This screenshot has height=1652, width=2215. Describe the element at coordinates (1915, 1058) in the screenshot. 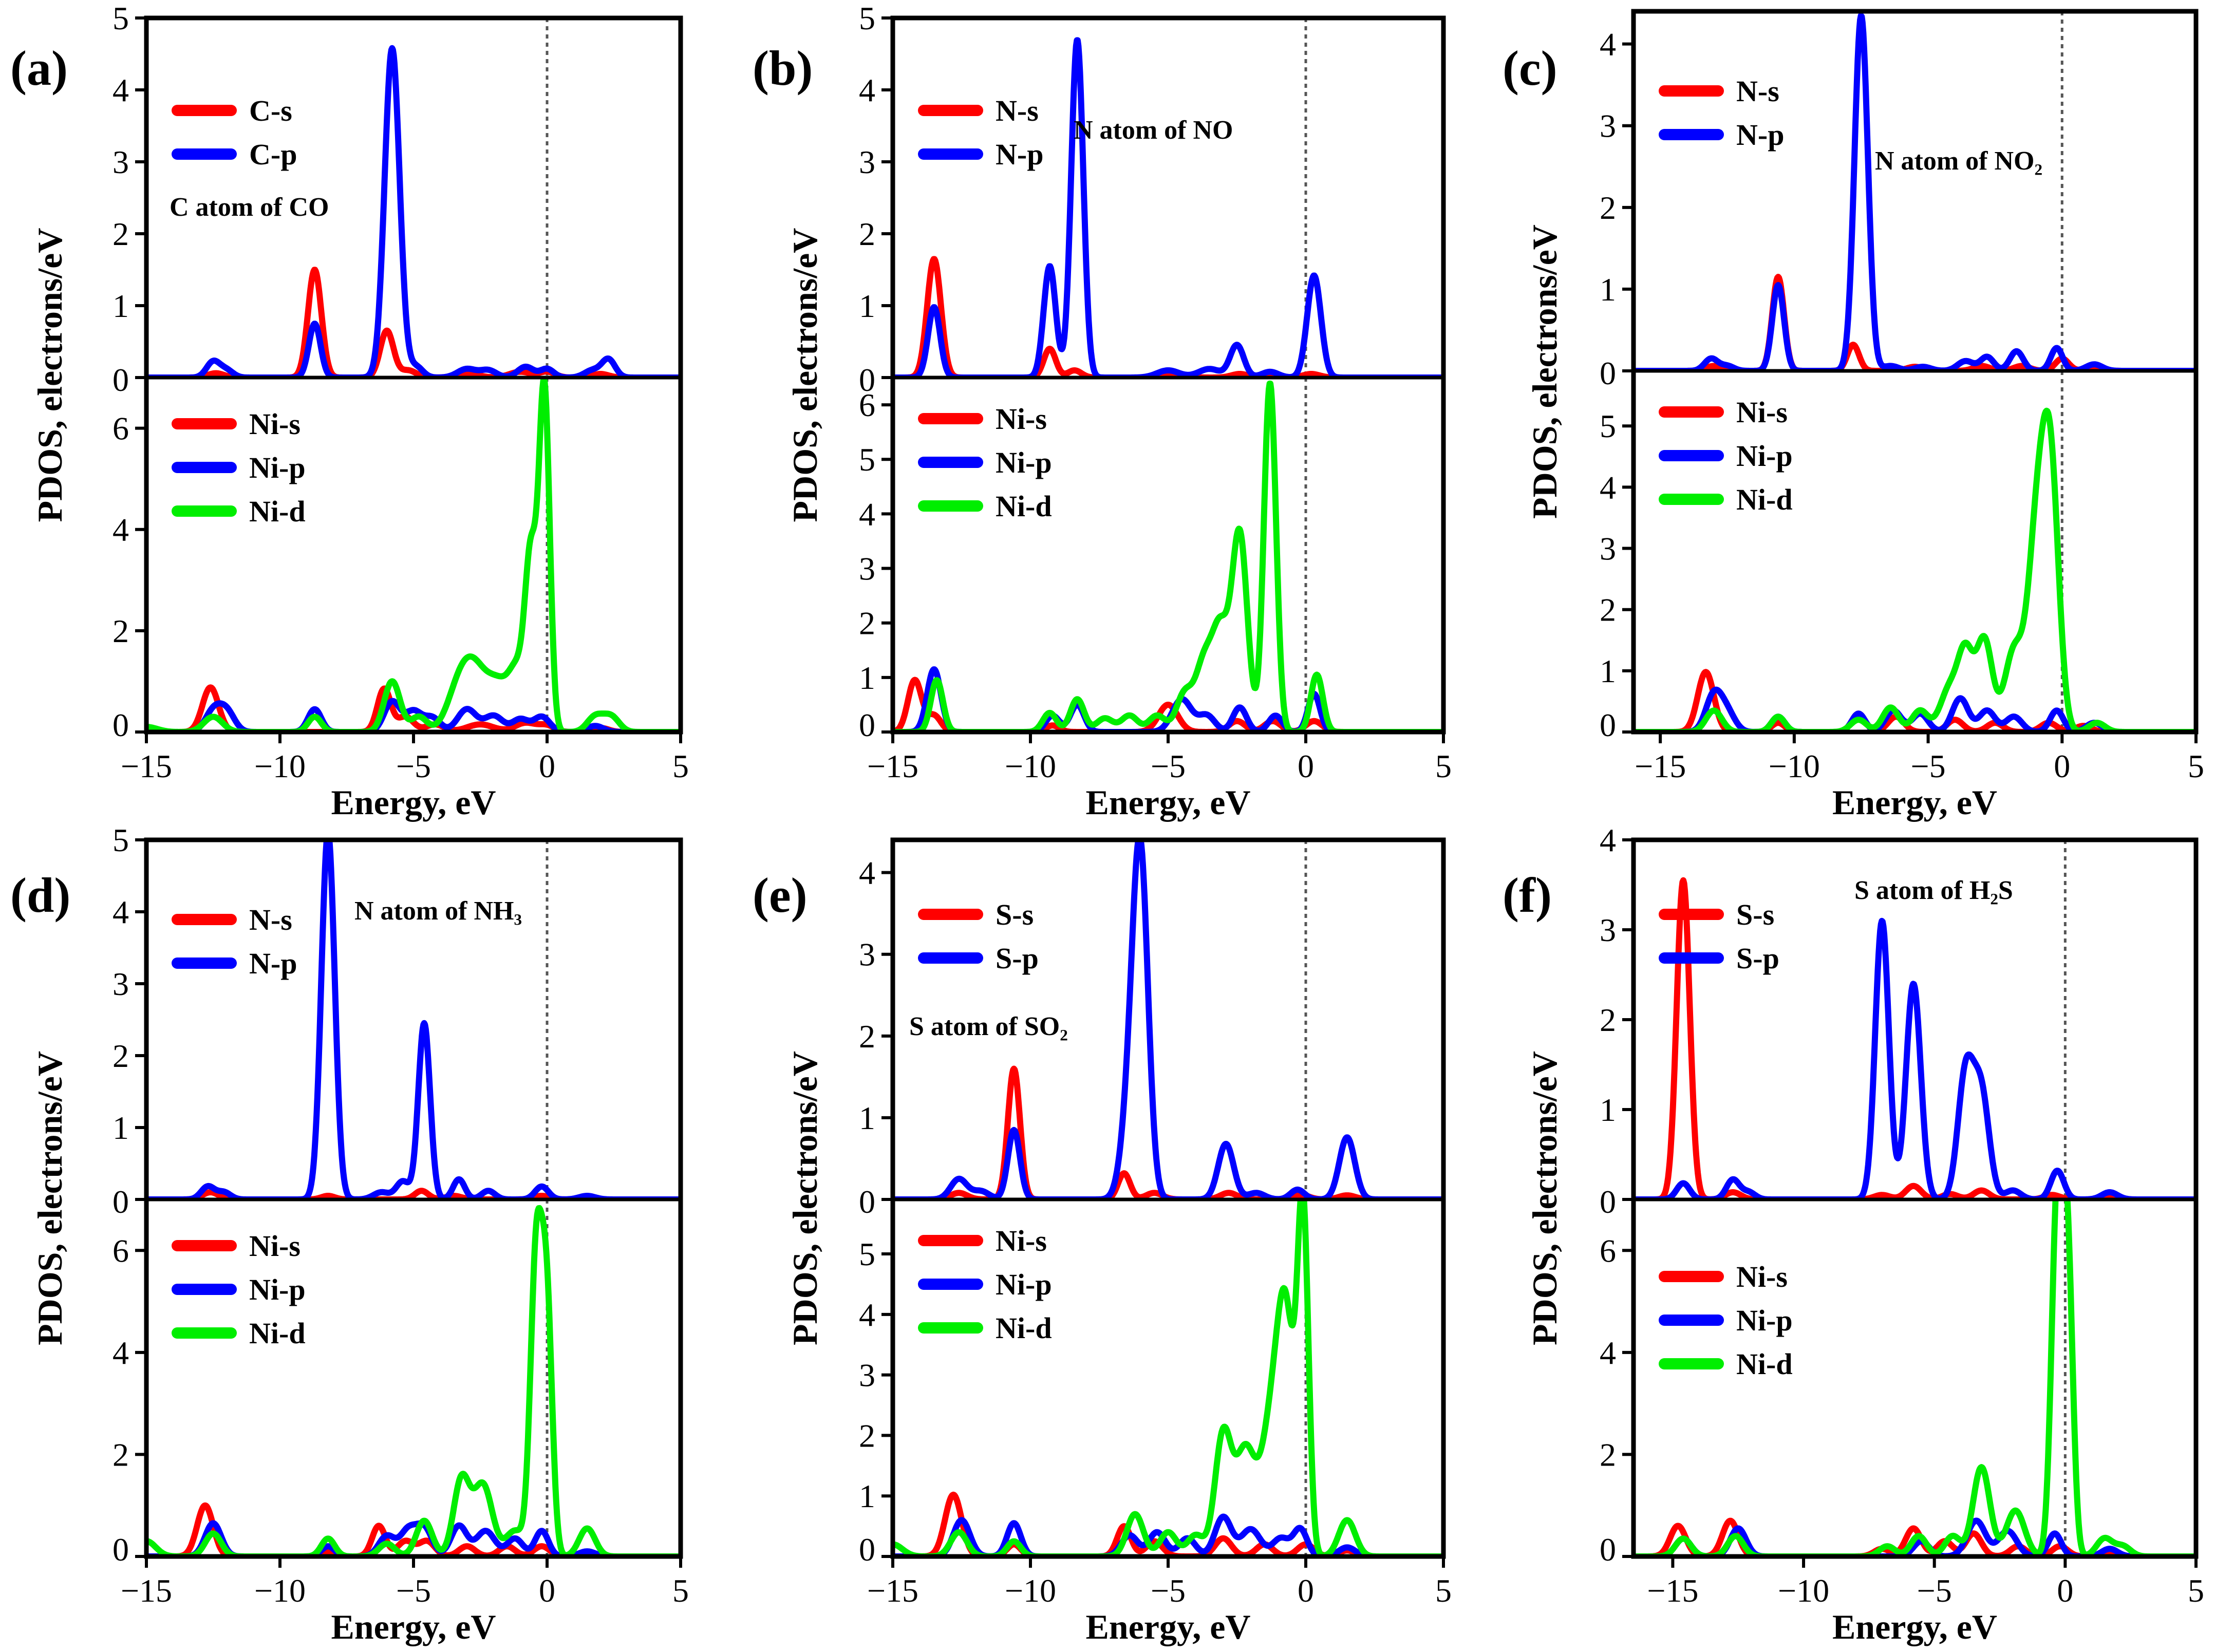

I see `series-s-p-line` at that location.